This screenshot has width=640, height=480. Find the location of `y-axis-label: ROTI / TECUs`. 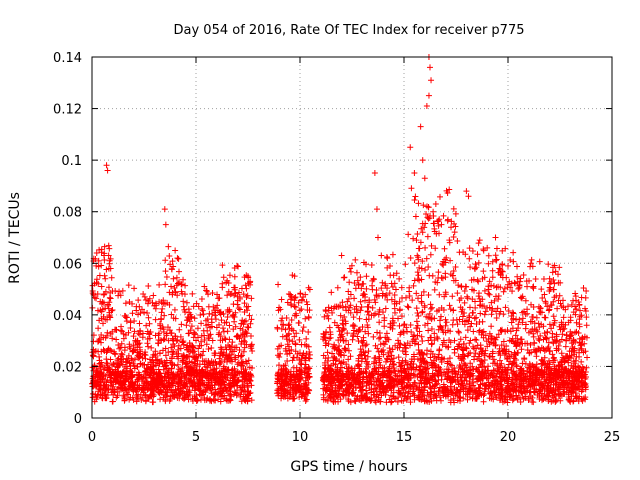

y-axis-label: ROTI / TECUs is located at coordinates (15, 238).